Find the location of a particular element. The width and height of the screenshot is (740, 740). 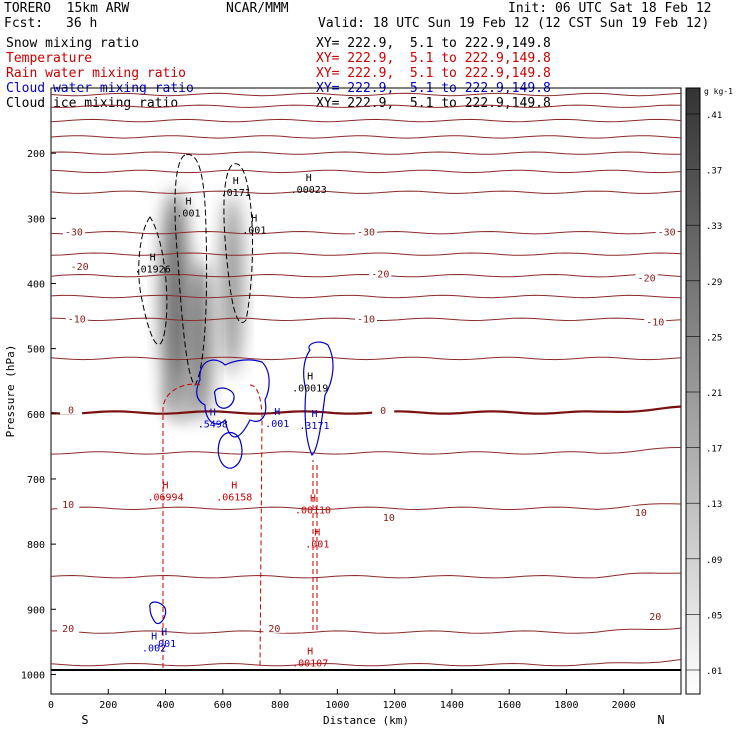

colorbar-level: .41 is located at coordinates (714, 116).